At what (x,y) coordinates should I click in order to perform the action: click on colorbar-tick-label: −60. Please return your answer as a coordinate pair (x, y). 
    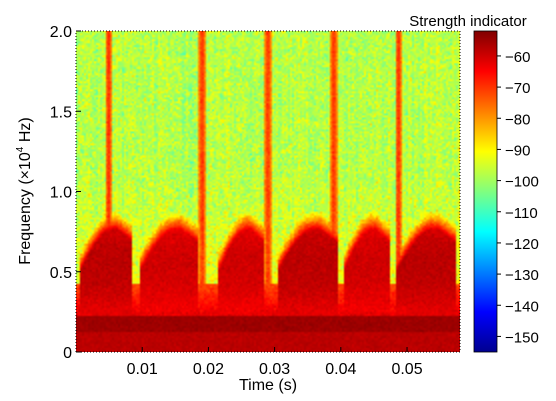
    Looking at the image, I should click on (517, 57).